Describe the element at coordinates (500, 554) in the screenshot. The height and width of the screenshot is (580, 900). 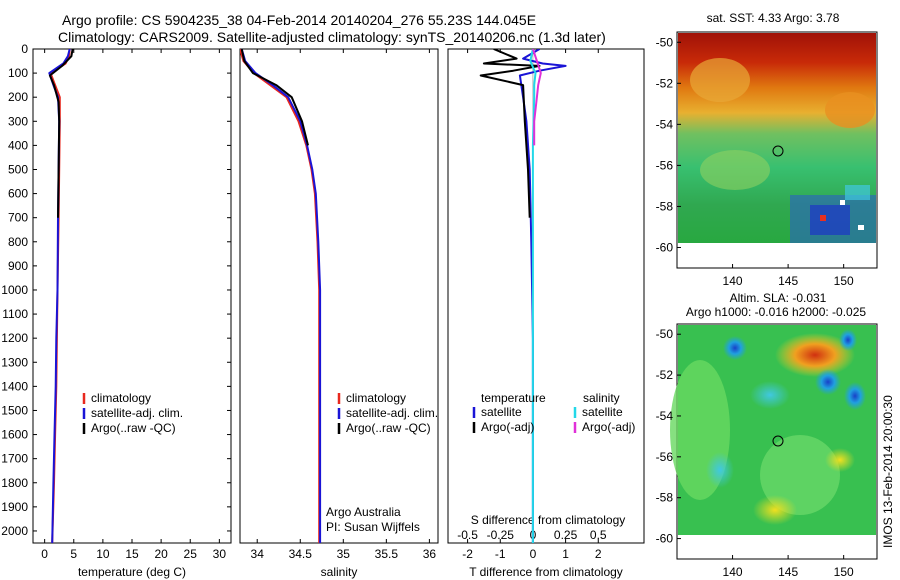
I see `x-tick-label: -1` at that location.